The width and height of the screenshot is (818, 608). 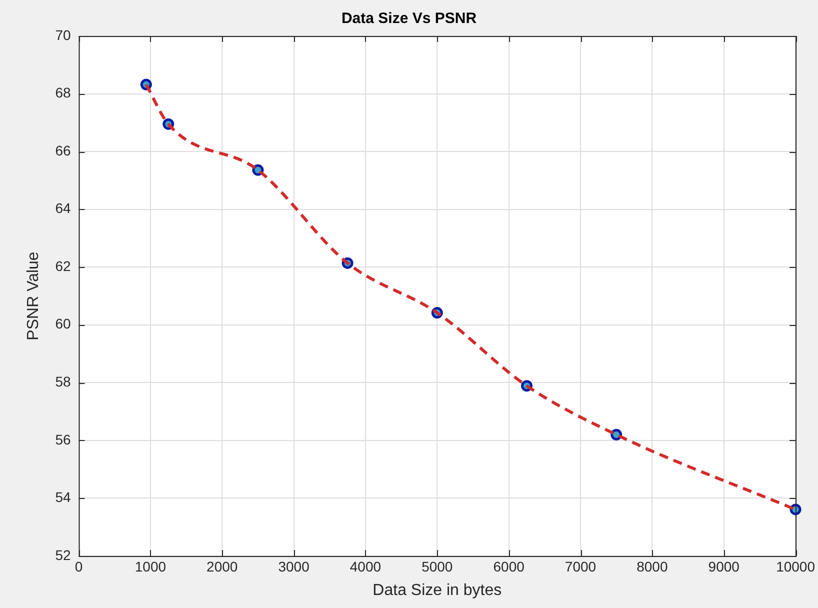 I want to click on y-tick-label: 60, so click(x=63, y=324).